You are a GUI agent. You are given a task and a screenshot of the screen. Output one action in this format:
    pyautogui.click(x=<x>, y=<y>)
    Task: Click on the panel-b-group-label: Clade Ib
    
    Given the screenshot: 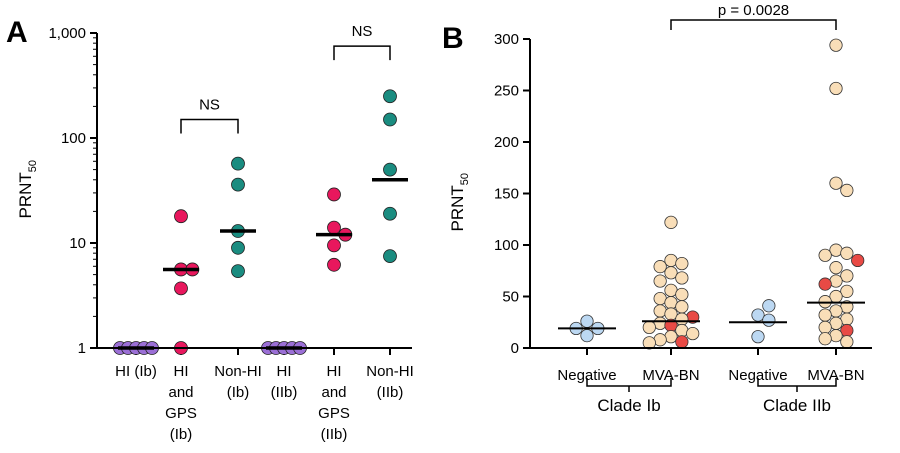 What is the action you would take?
    pyautogui.click(x=628, y=405)
    